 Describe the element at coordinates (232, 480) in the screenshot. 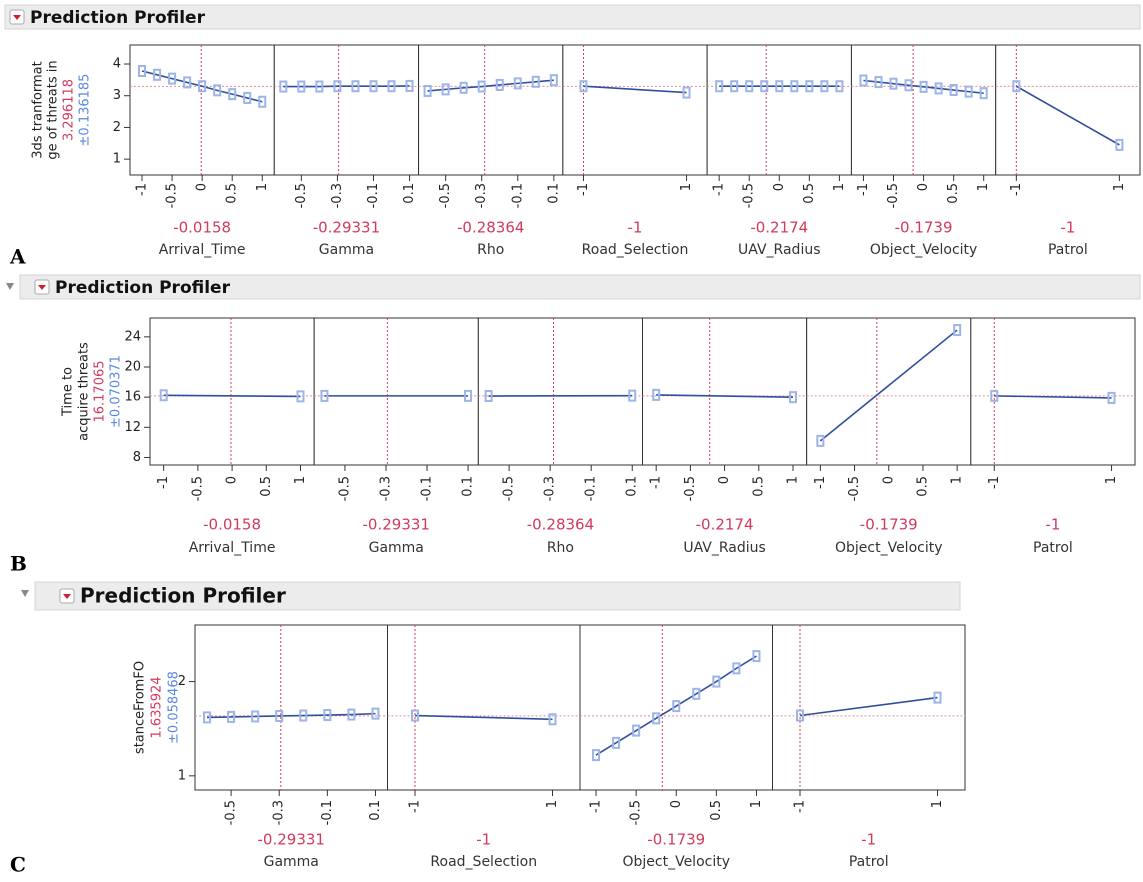

I see `x-tick-label: 0` at that location.